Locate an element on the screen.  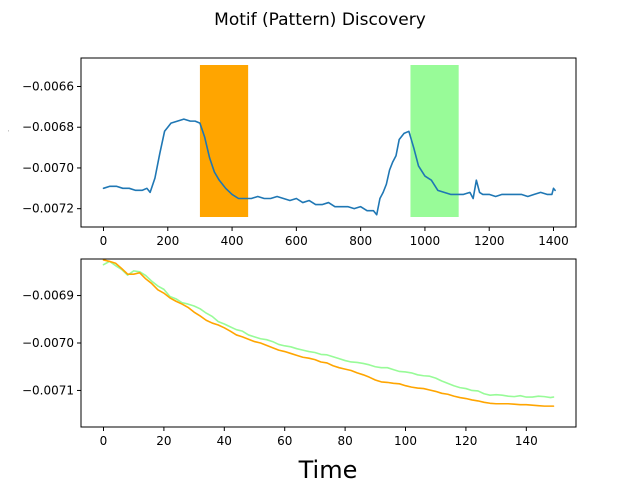
bottom-y-tick-label: −0.0070 is located at coordinates (48, 343).